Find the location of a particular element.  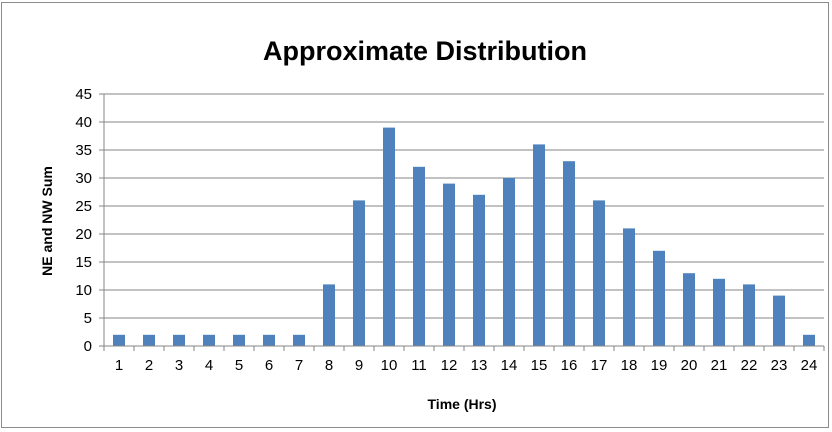

x-tick-label: 2 is located at coordinates (149, 365).